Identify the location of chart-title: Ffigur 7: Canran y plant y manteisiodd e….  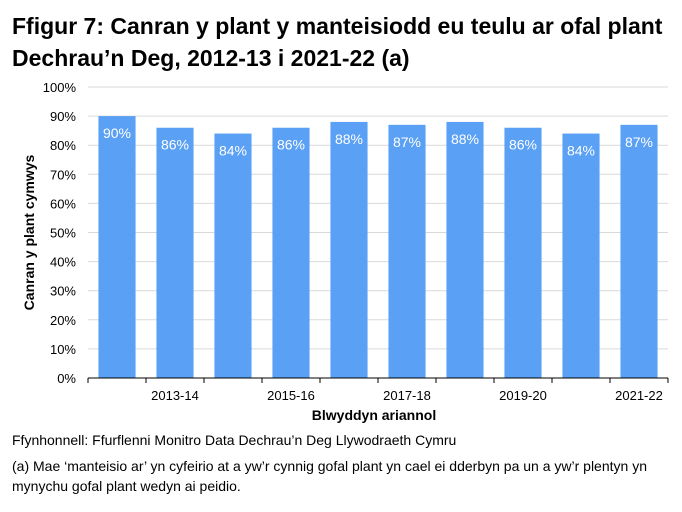
(337, 42).